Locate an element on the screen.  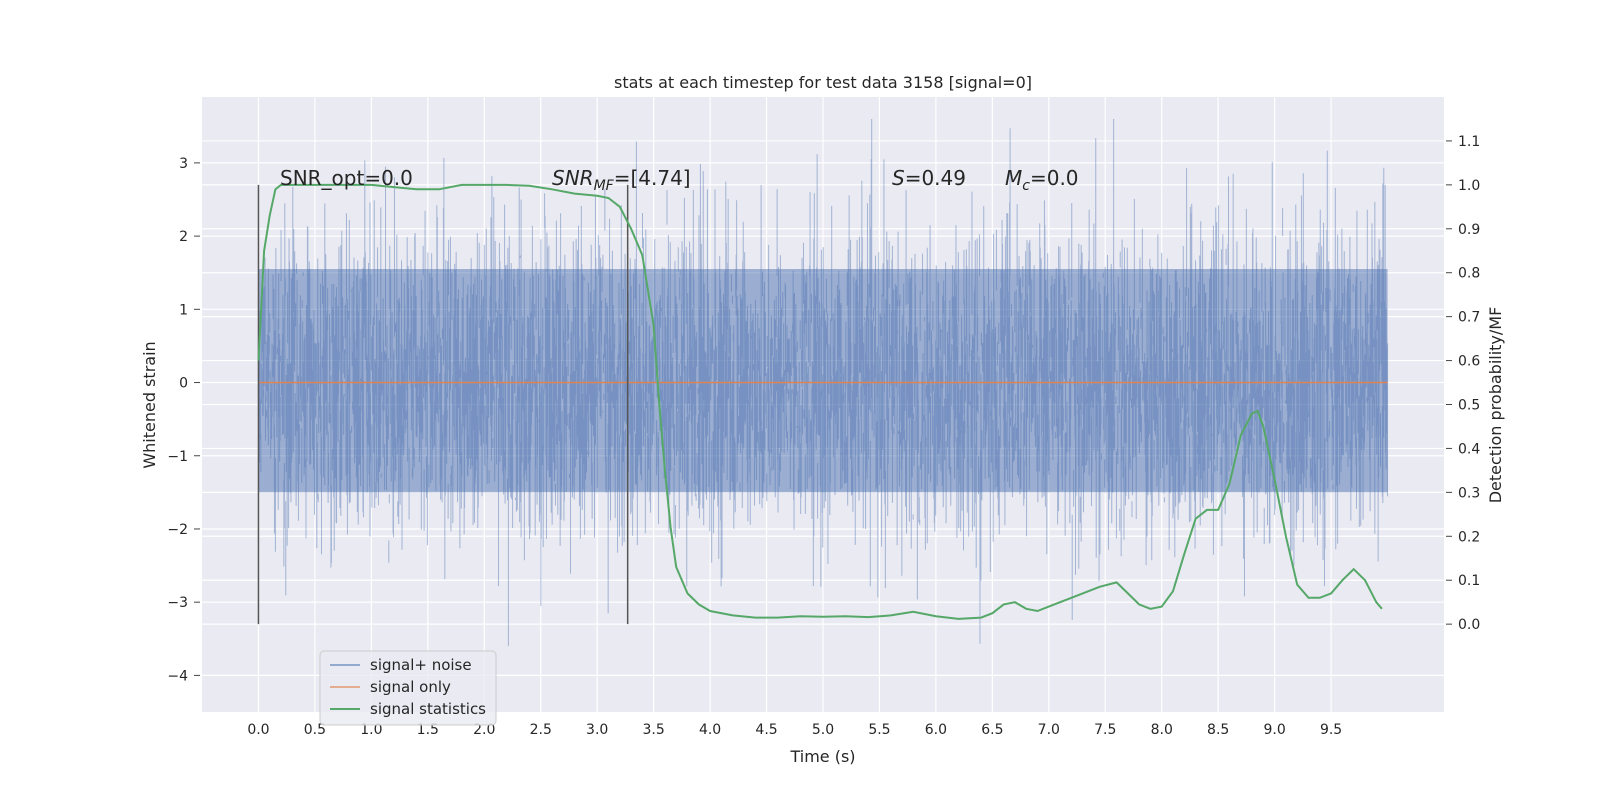
right-y-tick-label: 0.3 is located at coordinates (1469, 493).